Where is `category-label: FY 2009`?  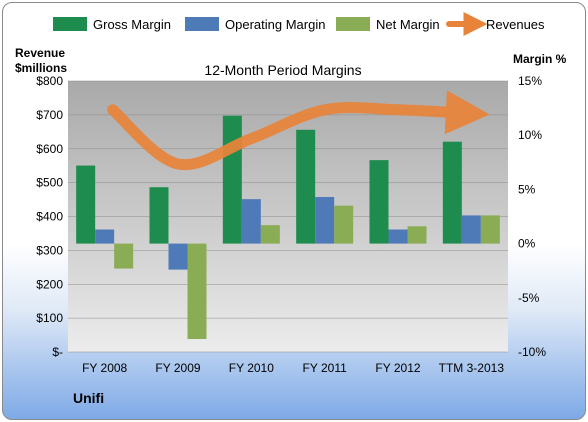 category-label: FY 2009 is located at coordinates (177, 368).